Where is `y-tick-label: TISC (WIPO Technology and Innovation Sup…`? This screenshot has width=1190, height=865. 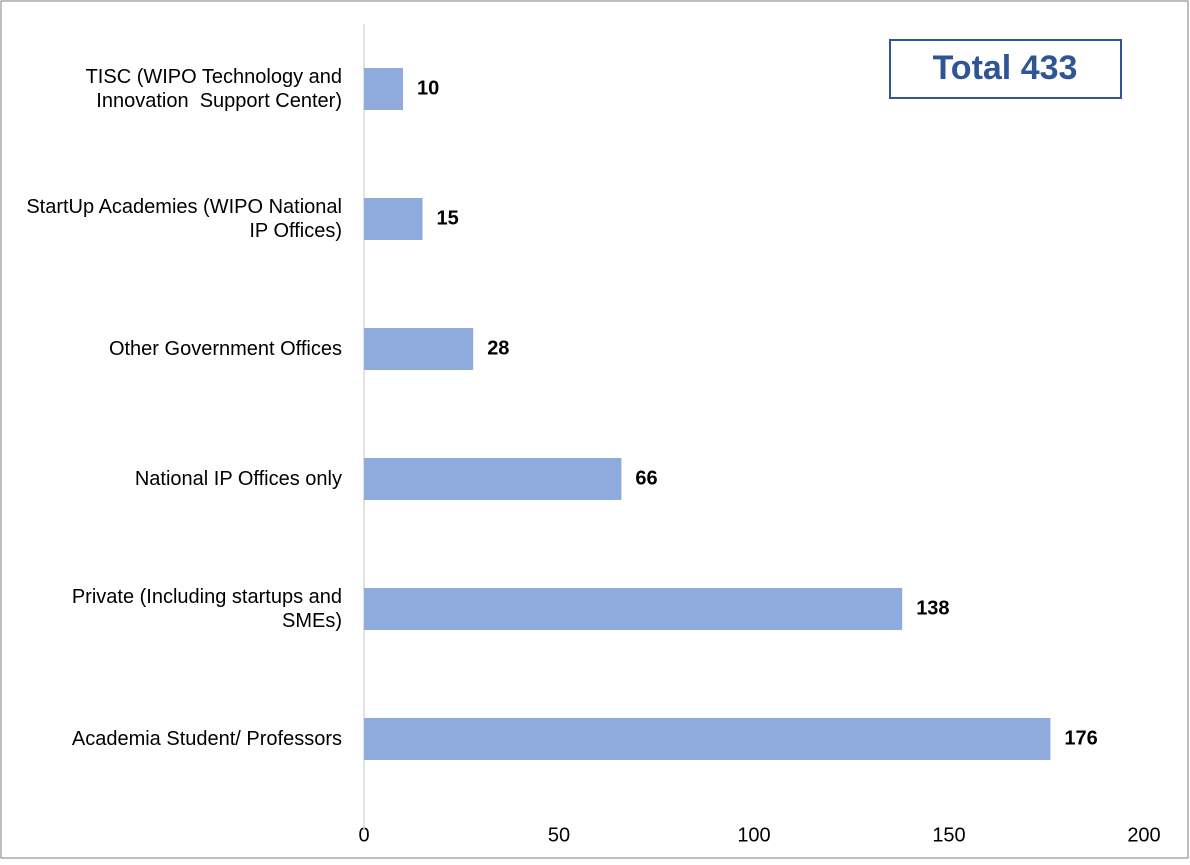
y-tick-label: TISC (WIPO Technology and Innovation Sup… is located at coordinates (213, 89).